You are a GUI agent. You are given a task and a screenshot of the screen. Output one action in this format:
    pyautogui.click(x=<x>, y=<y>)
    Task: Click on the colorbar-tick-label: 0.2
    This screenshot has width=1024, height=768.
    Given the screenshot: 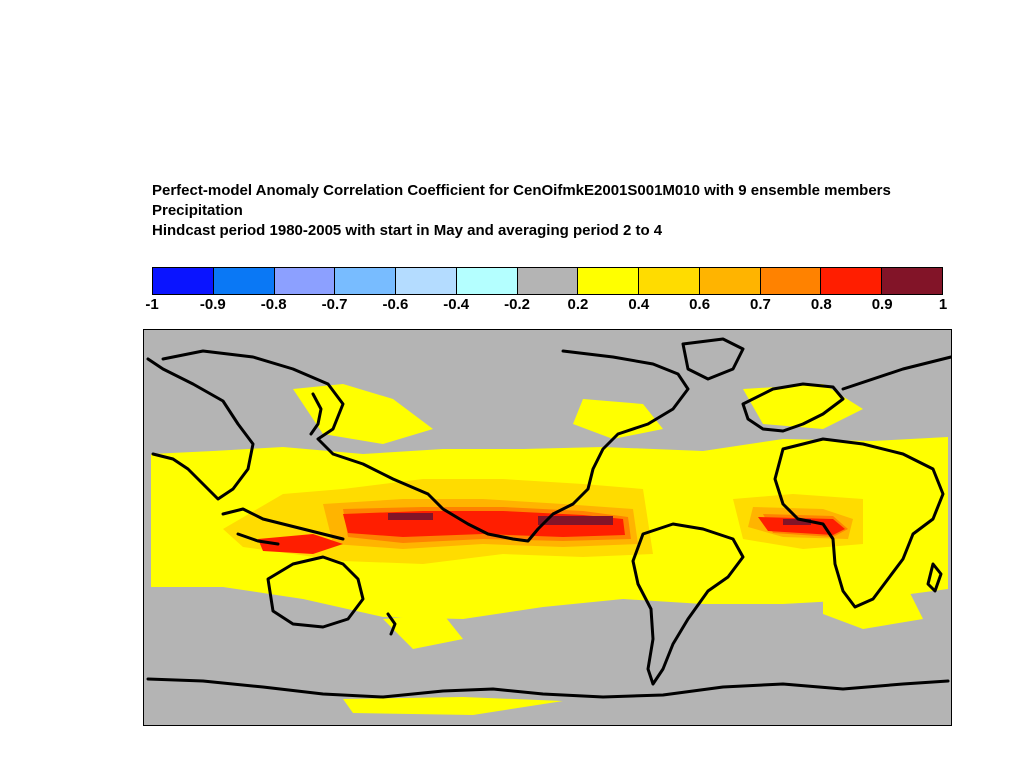 What is the action you would take?
    pyautogui.click(x=578, y=304)
    